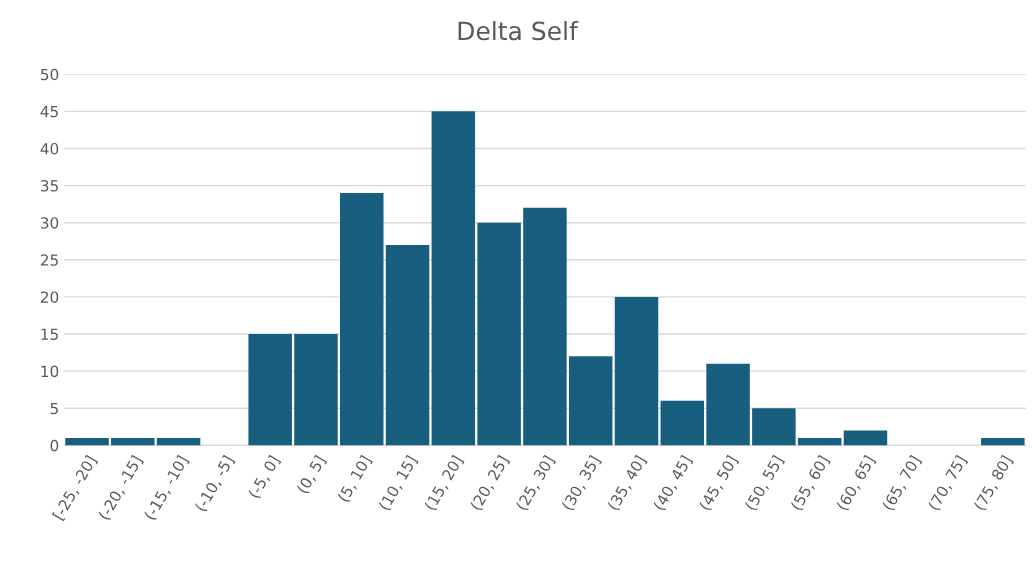  What do you see at coordinates (398, 483) in the screenshot?
I see `x-tick-label: (10, 15]` at bounding box center [398, 483].